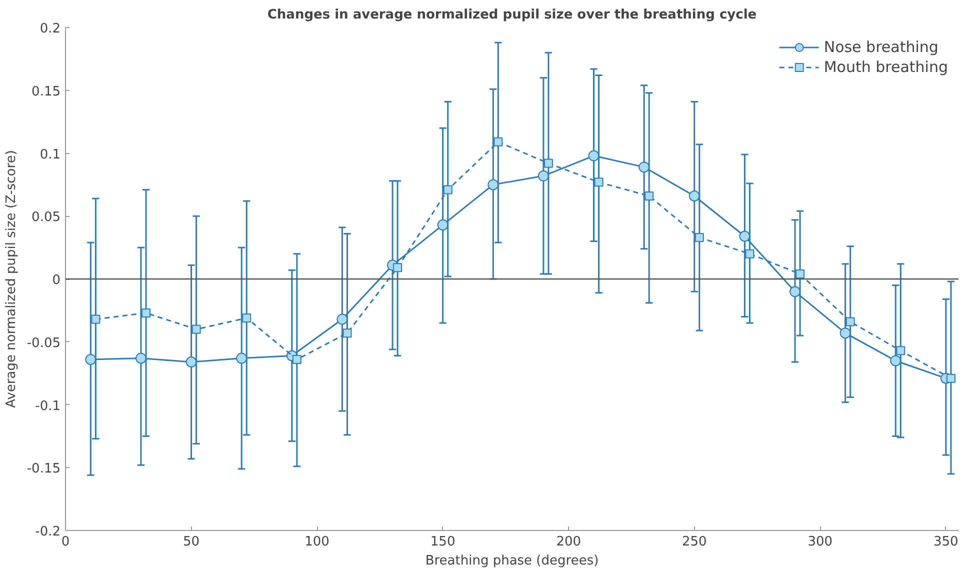 This screenshot has width=963, height=571. What do you see at coordinates (46, 218) in the screenshot?
I see `y-tick-label: 0.05` at bounding box center [46, 218].